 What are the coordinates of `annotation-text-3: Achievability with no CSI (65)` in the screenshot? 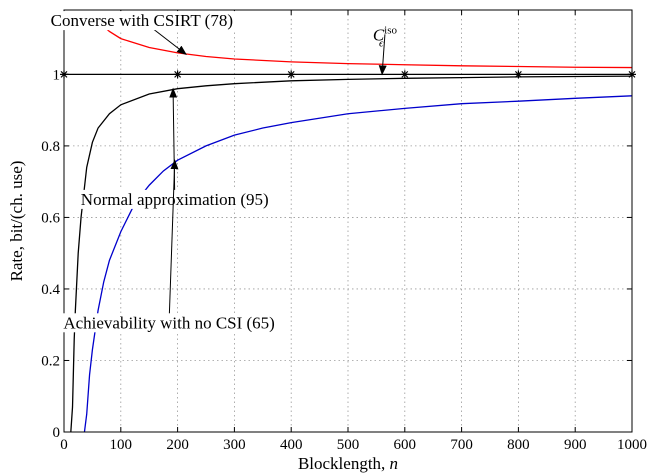 It's located at (169, 322).